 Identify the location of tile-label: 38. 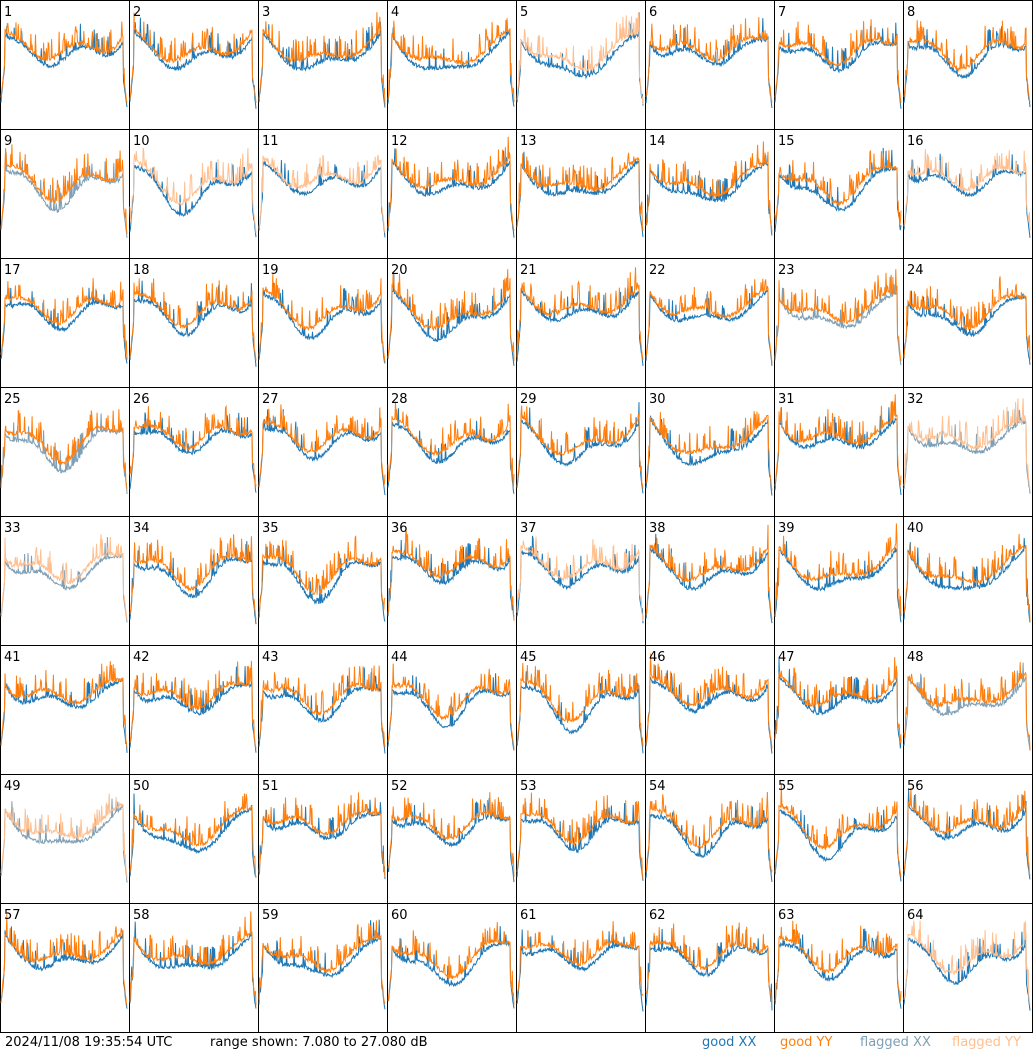
(657, 528).